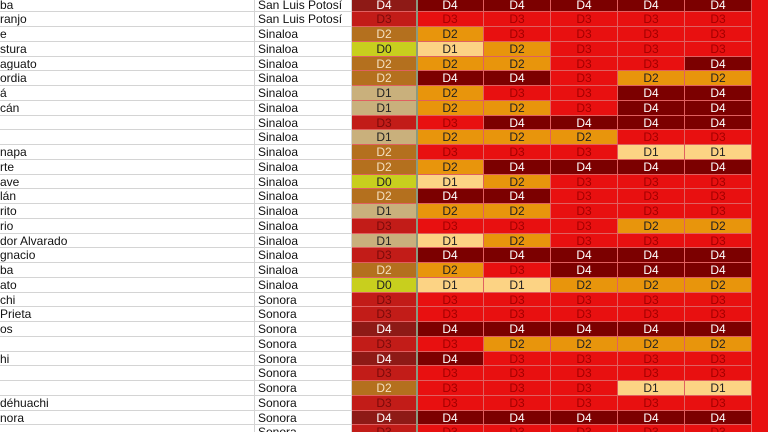 This screenshot has width=768, height=432. What do you see at coordinates (127, 315) in the screenshot?
I see `municipality-cell: Prieta` at bounding box center [127, 315].